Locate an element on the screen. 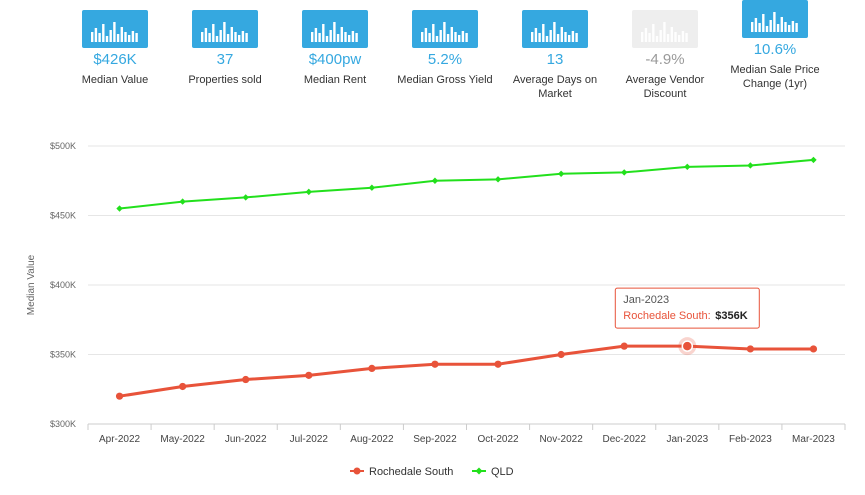  stat-properties-sold: 37 Properties sold is located at coordinates (225, 48).